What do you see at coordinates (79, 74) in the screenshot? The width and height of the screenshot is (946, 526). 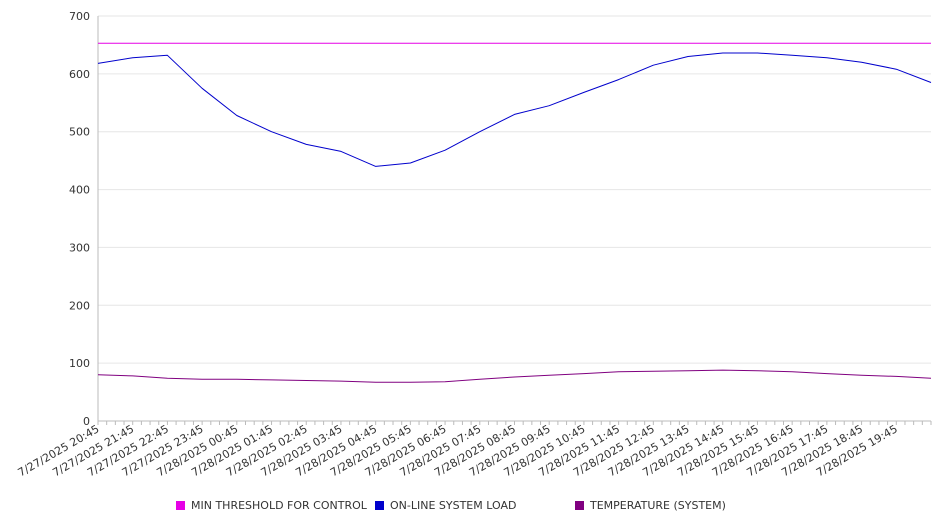 I see `y-tick-label: 600` at bounding box center [79, 74].